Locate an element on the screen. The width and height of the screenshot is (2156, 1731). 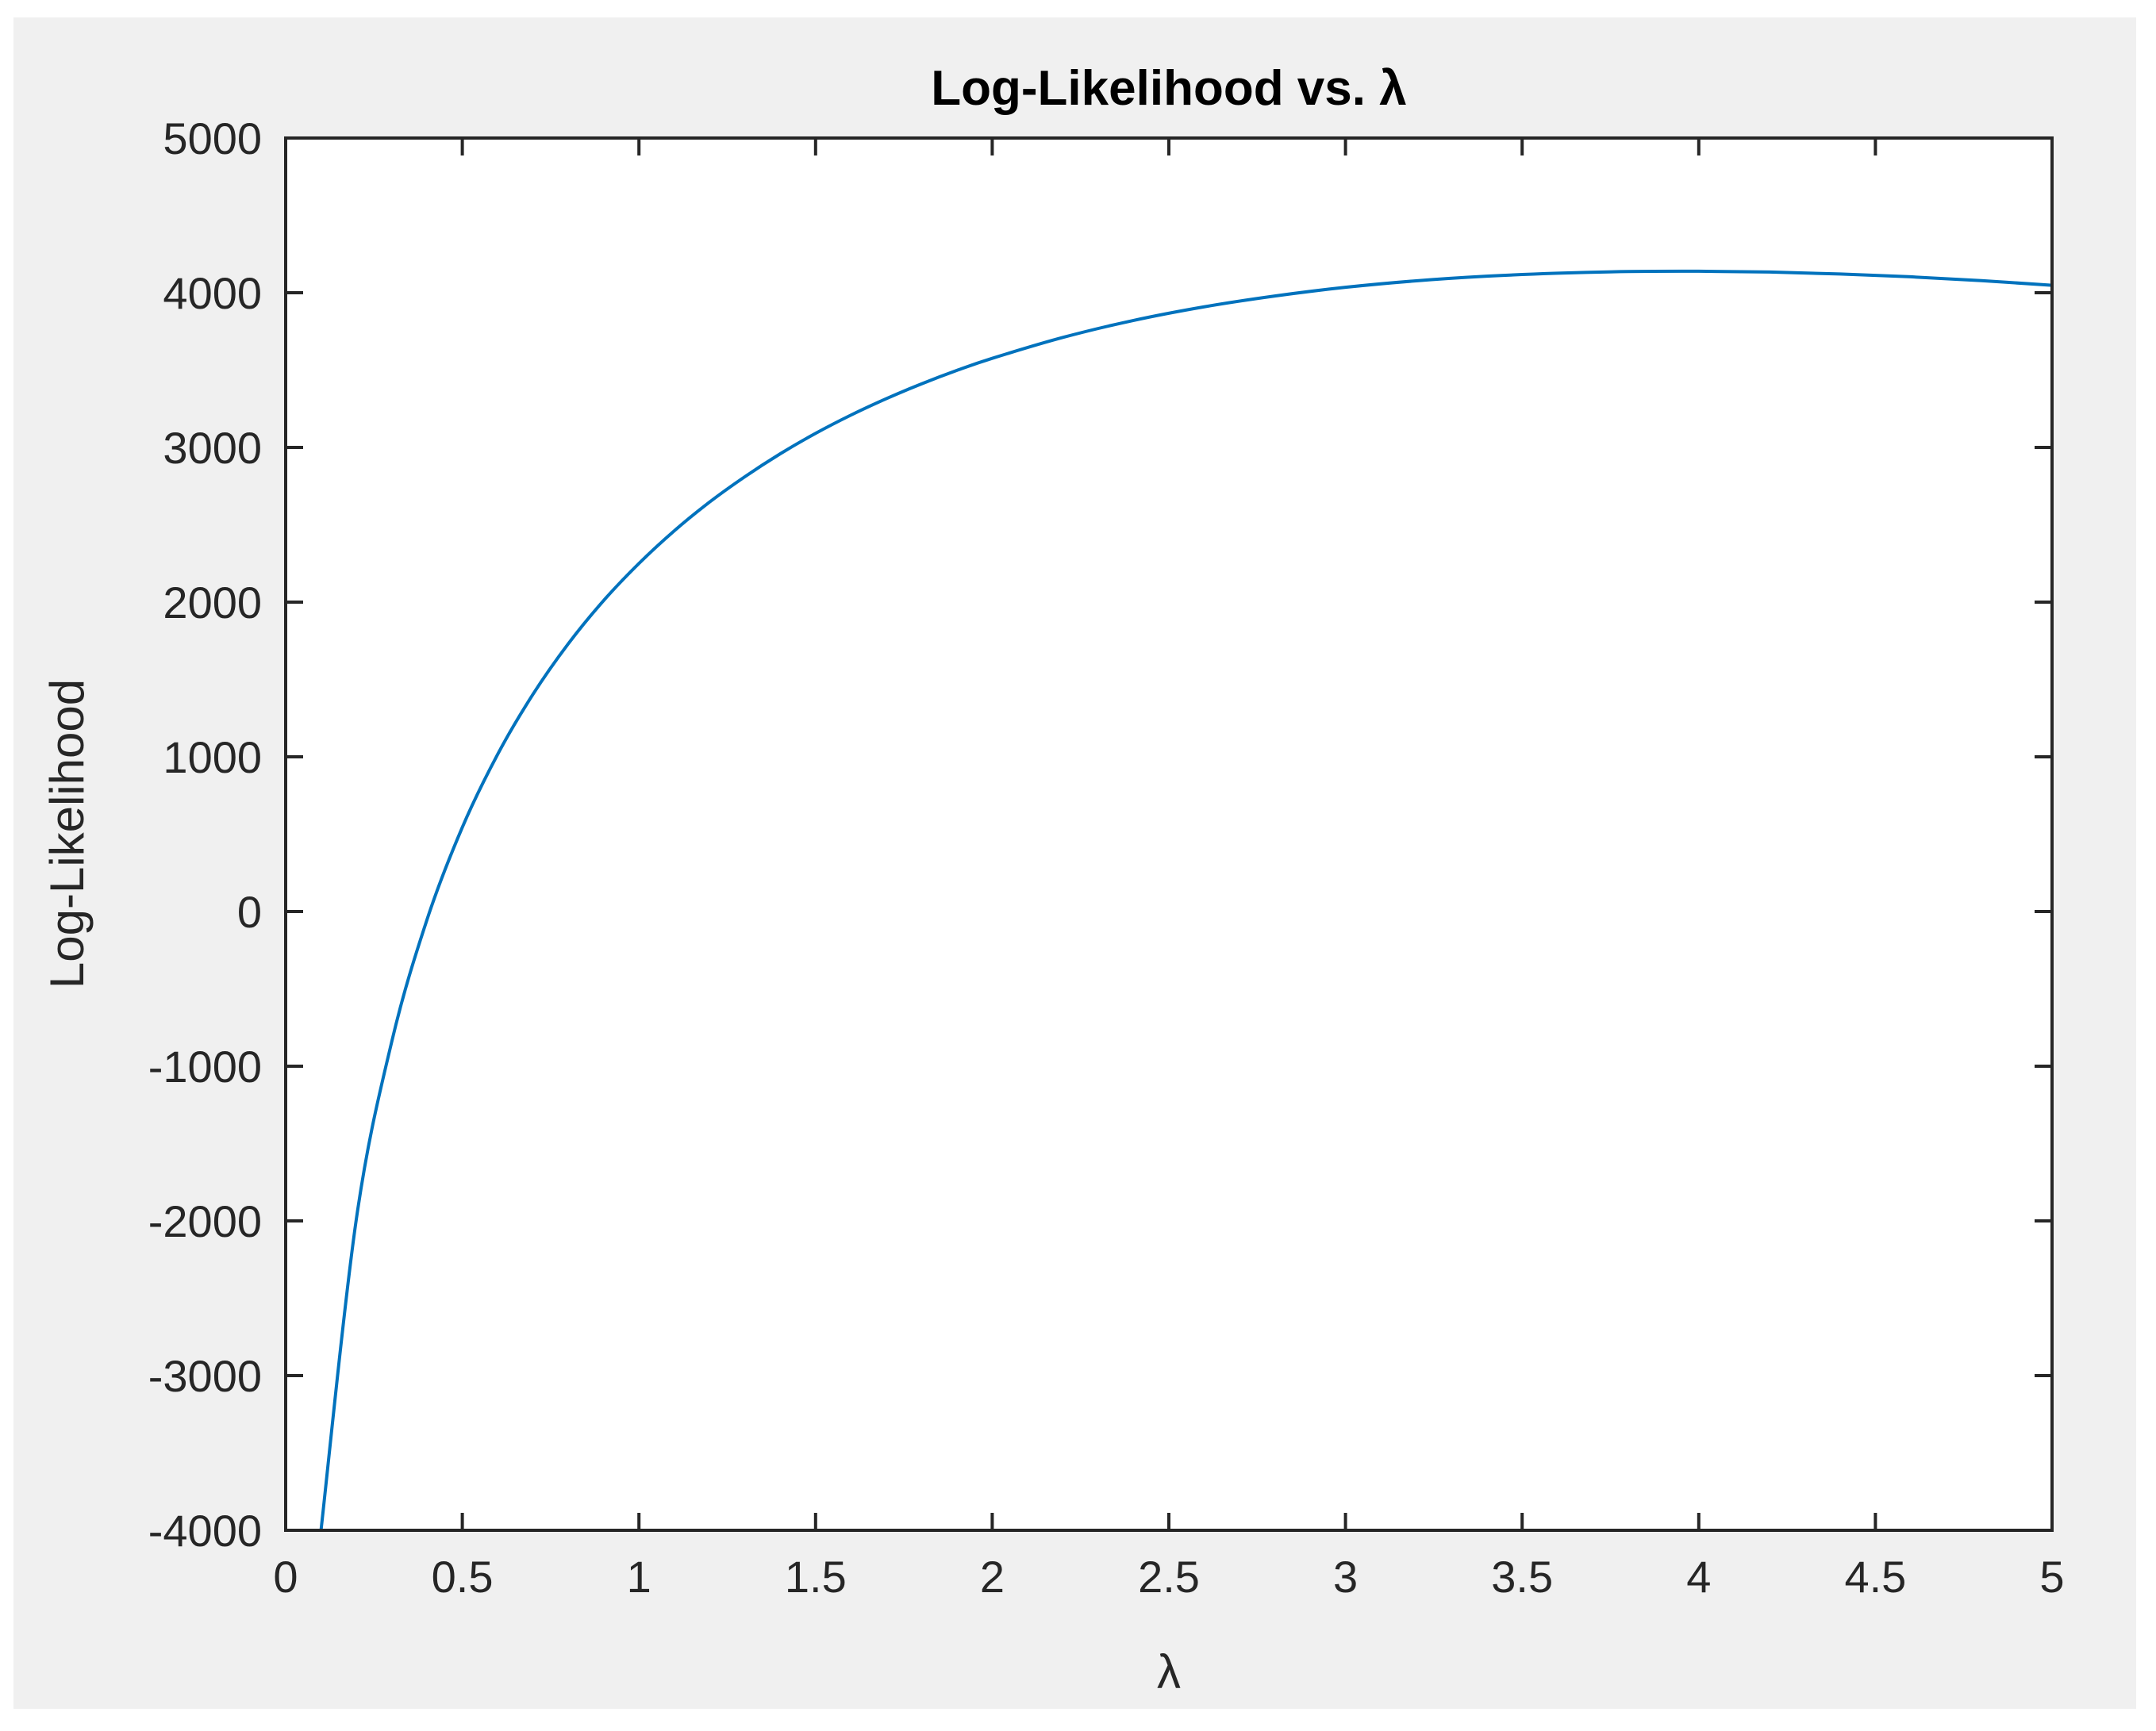
chart-title: Log-Likelihood vs. λ is located at coordinates (1168, 89).